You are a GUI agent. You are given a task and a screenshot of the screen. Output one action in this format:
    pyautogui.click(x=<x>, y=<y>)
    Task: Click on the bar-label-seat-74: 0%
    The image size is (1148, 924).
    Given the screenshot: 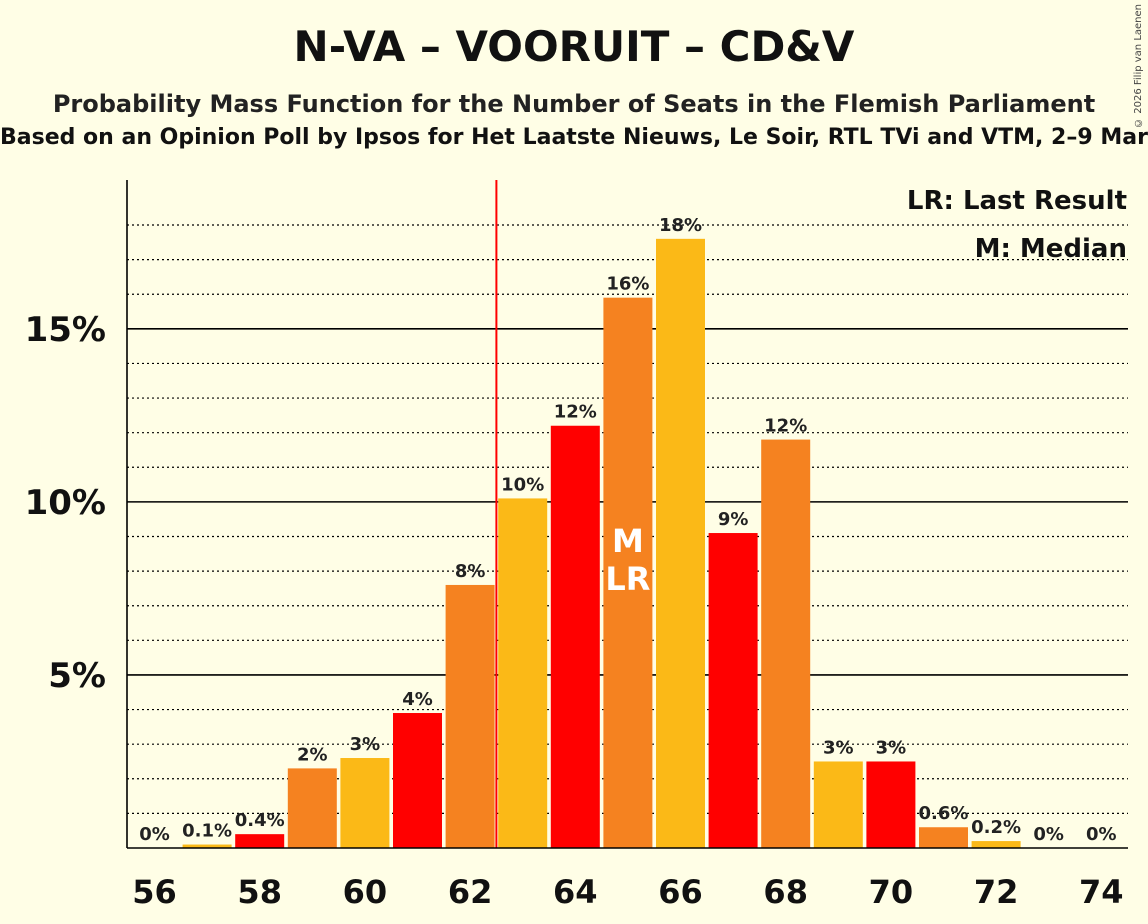 What is the action you would take?
    pyautogui.click(x=1101, y=834)
    